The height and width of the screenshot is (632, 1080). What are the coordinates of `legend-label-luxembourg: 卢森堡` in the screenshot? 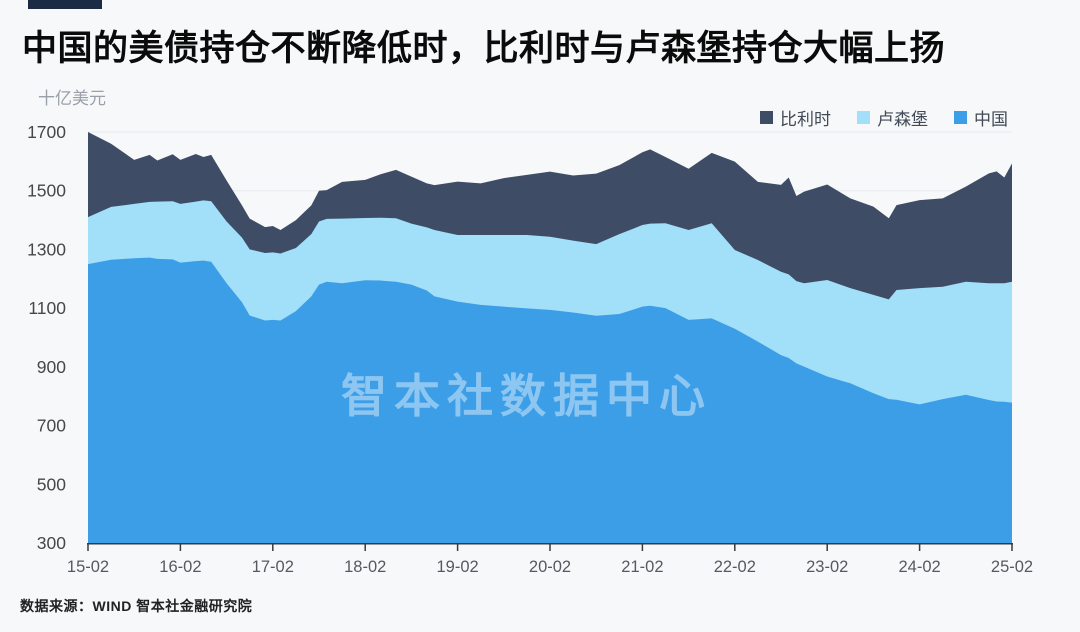 It's located at (902, 119).